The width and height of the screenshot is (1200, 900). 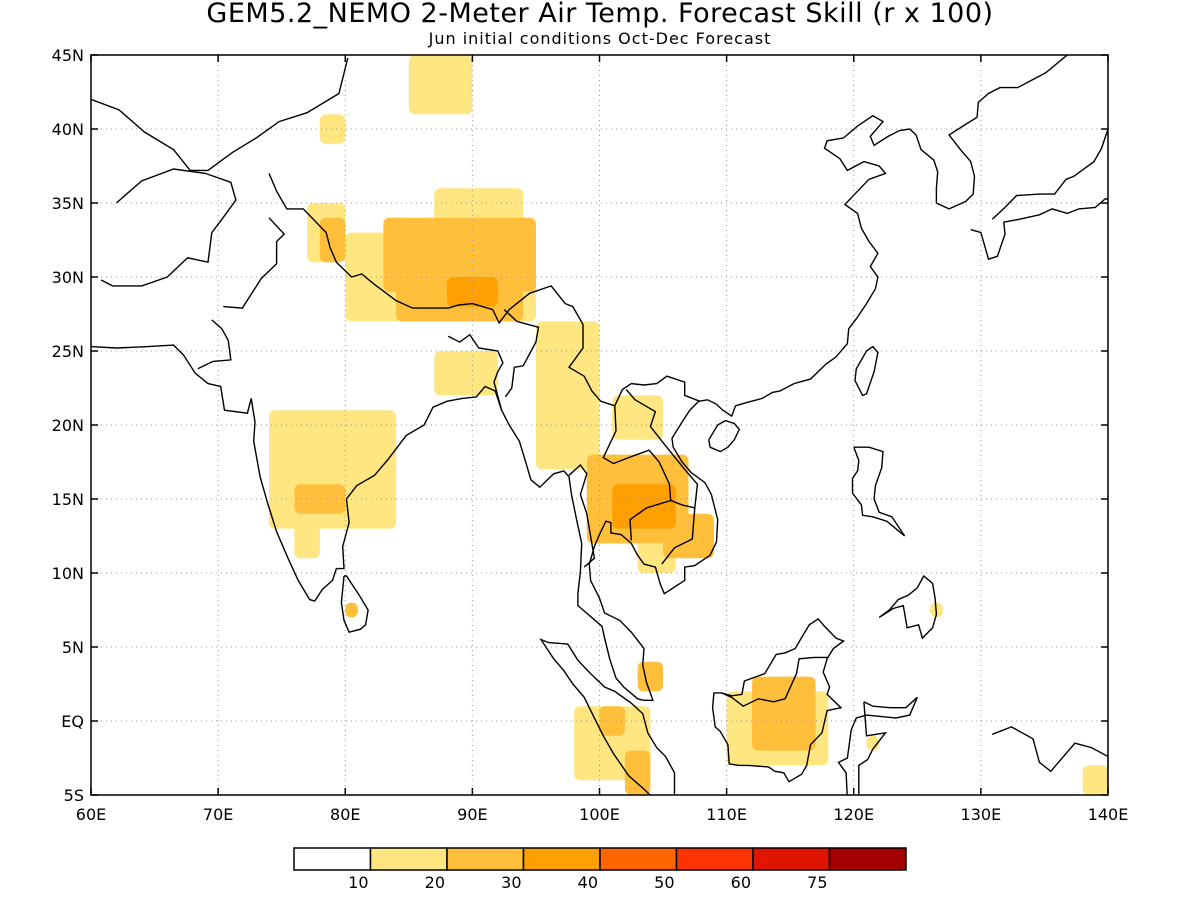 What do you see at coordinates (218, 814) in the screenshot?
I see `x-tick-label: 70E` at bounding box center [218, 814].